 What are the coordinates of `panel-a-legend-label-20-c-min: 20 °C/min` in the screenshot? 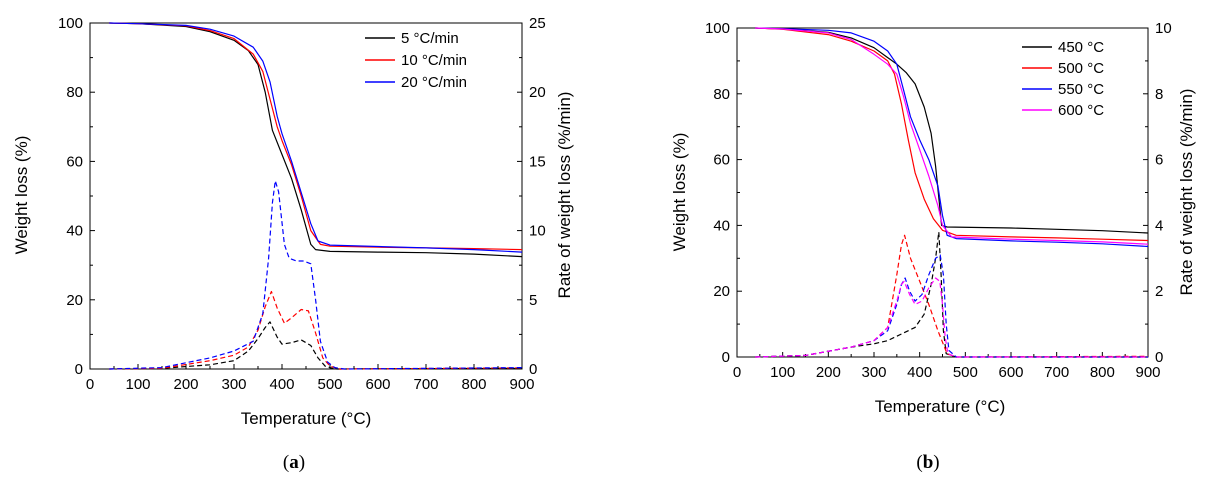 It's located at (434, 82).